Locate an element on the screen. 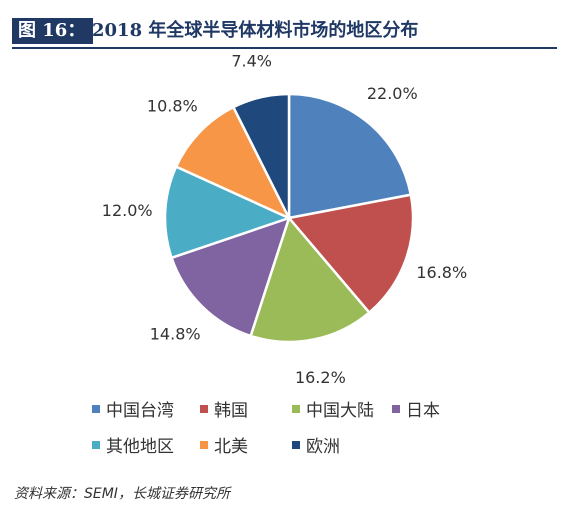  legend-label: 北美 is located at coordinates (231, 447).